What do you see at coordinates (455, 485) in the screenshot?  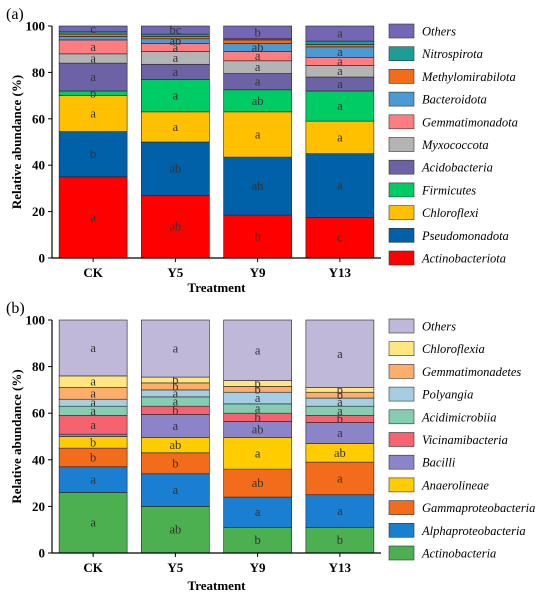 I see `legend-label: Anaerolineae` at bounding box center [455, 485].